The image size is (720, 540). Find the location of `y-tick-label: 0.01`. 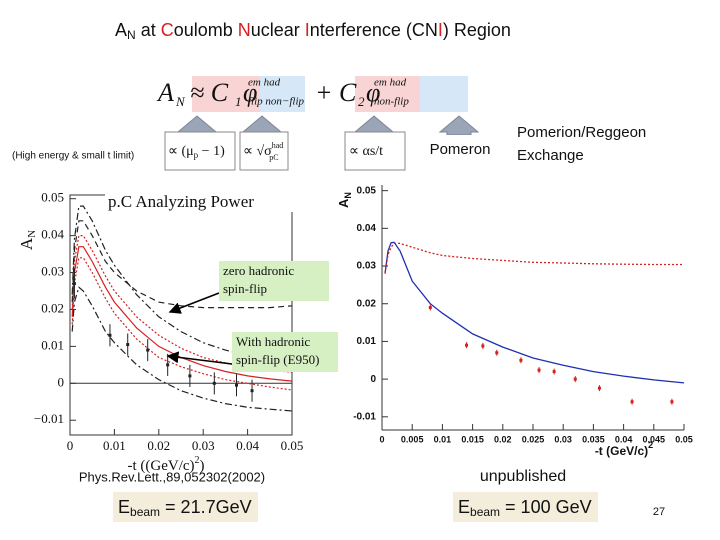

y-tick-label: 0.01 is located at coordinates (52, 344).